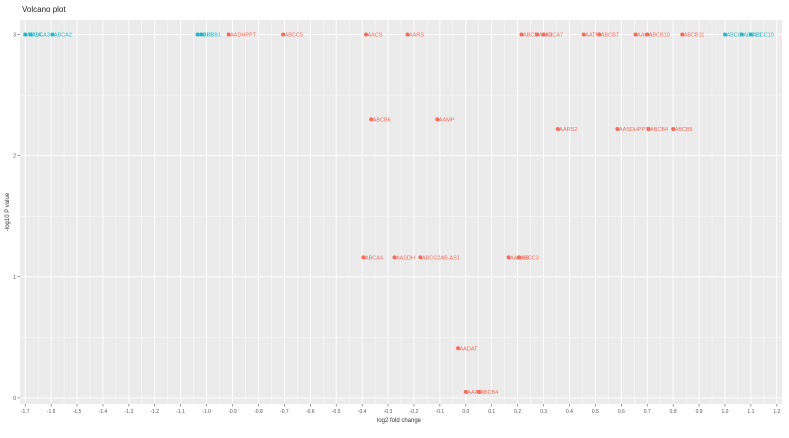 This screenshot has height=438, width=789. I want to click on x-tick-label: 0.4, so click(569, 412).